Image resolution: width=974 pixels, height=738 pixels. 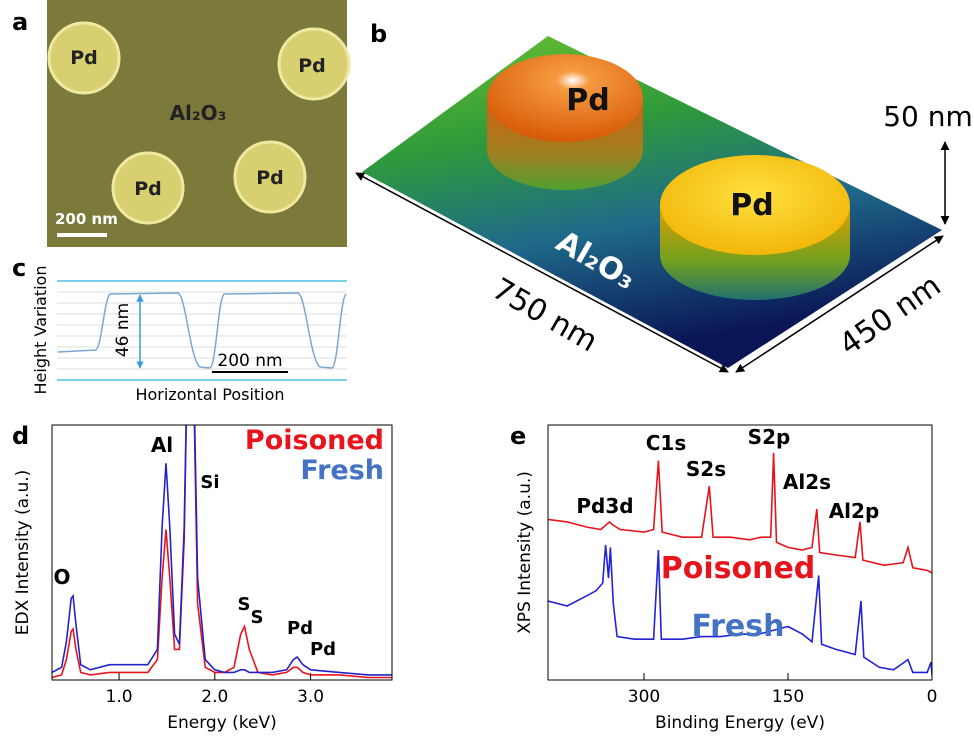 I want to click on height-label: 46 nm, so click(x=123, y=330).